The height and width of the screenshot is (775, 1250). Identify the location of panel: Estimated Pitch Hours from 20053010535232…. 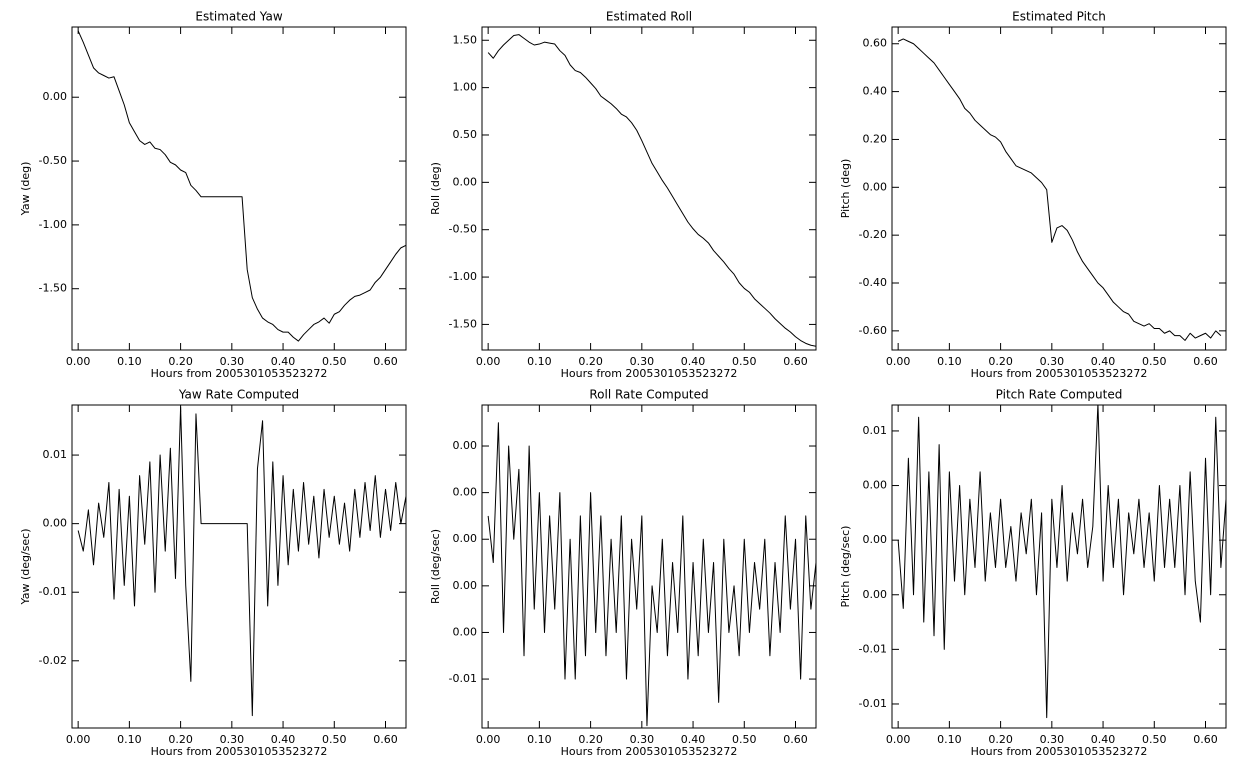
(1033, 195).